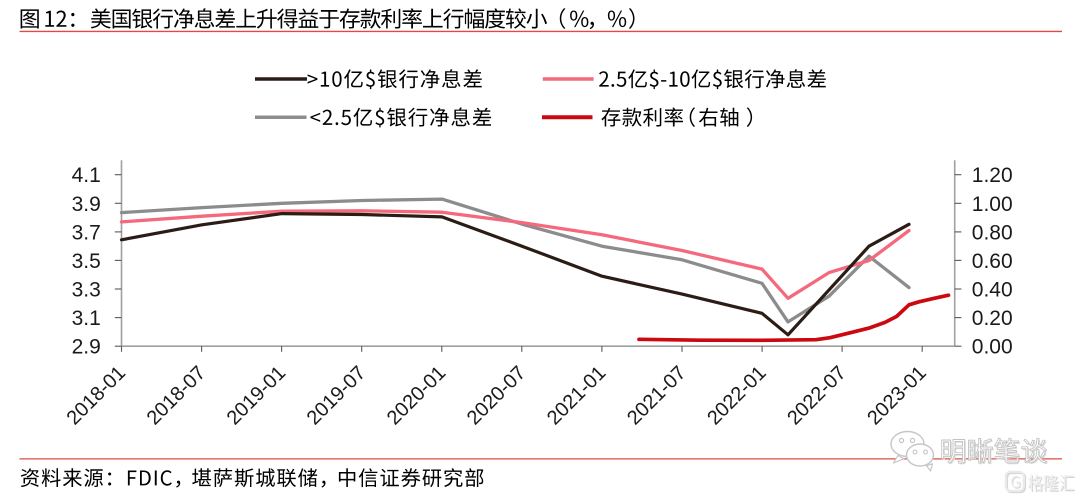  What do you see at coordinates (992, 347) in the screenshot?
I see `svg-text: 0.00` at bounding box center [992, 347].